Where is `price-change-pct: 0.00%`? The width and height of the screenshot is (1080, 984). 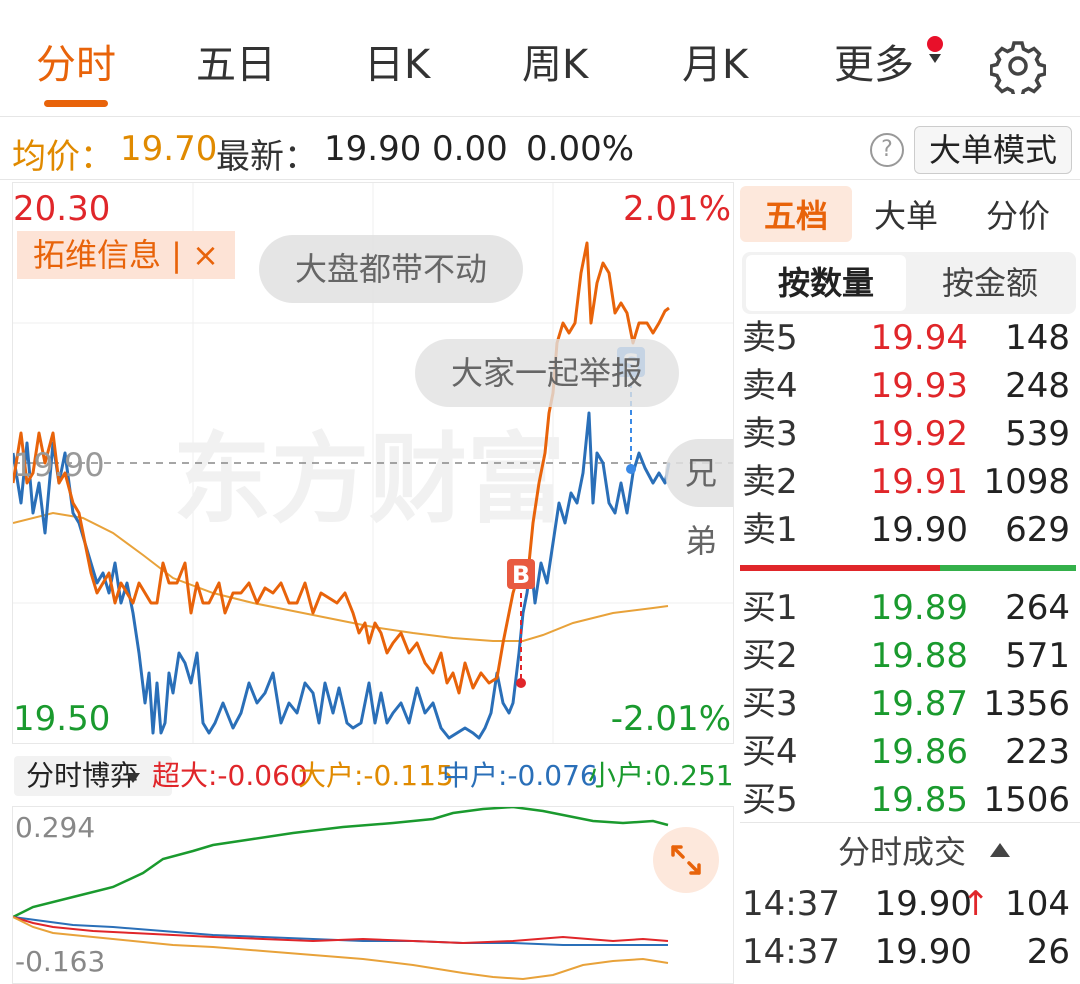
price-change-pct: 0.00% is located at coordinates (580, 149).